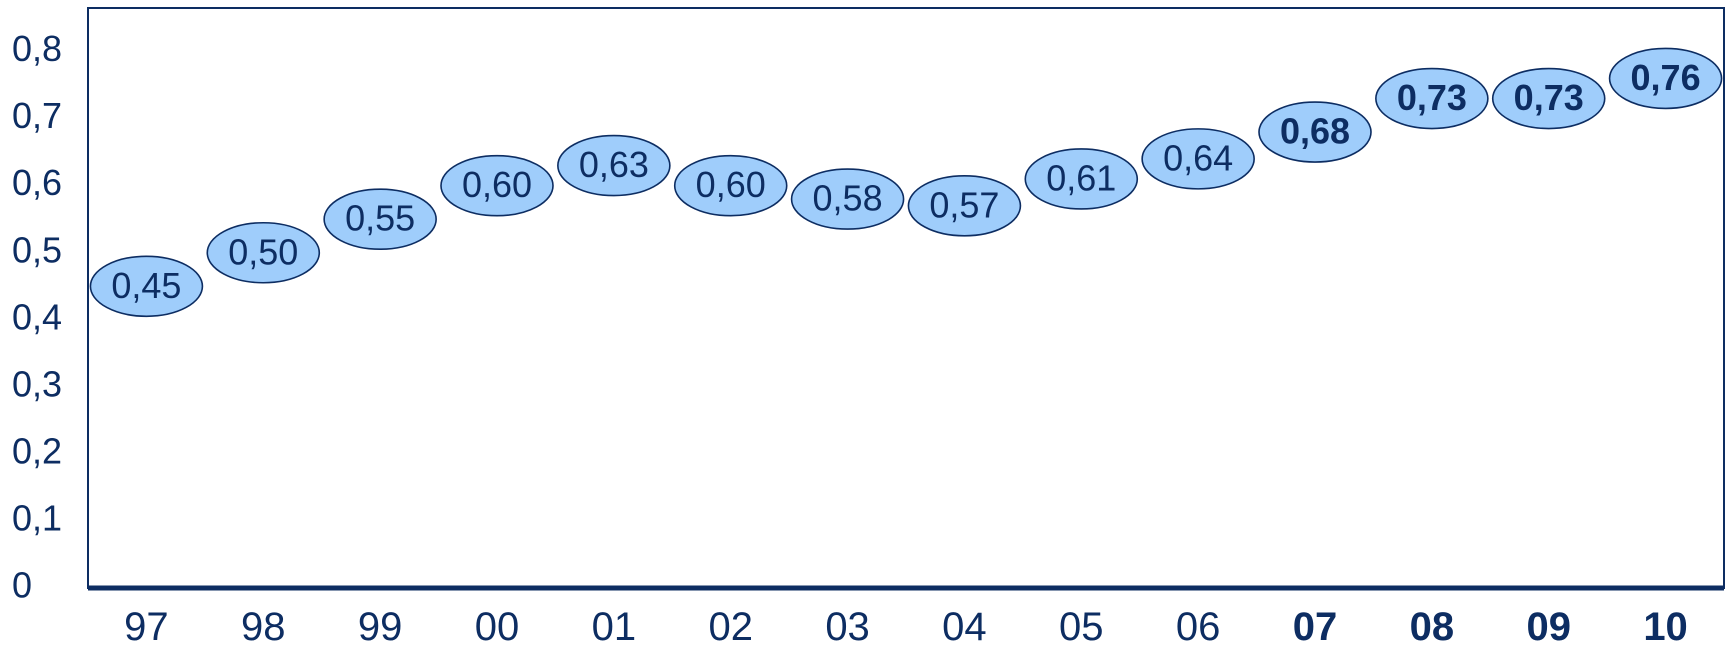 Image resolution: width=1731 pixels, height=648 pixels. I want to click on x-axis-ticks: 97 98 99 00 01 02 03 04 05 06 07 08 09 10, so click(906, 626).